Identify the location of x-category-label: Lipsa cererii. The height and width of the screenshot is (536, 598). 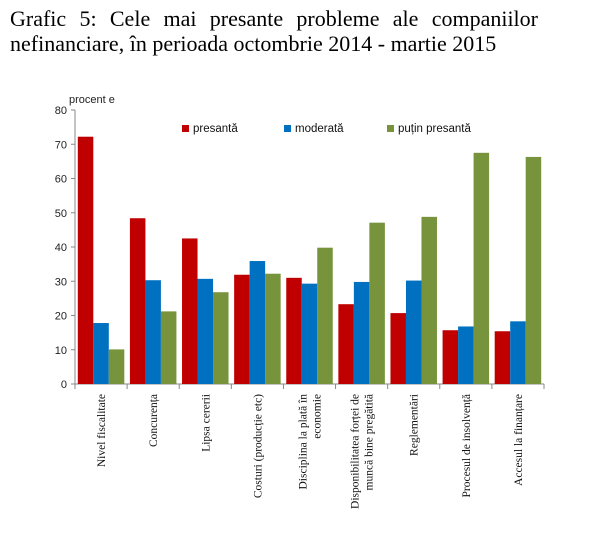
(206, 423).